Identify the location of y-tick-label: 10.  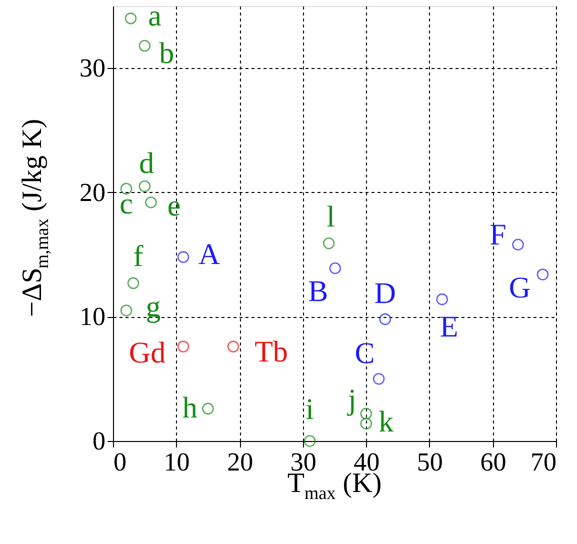
(93, 317).